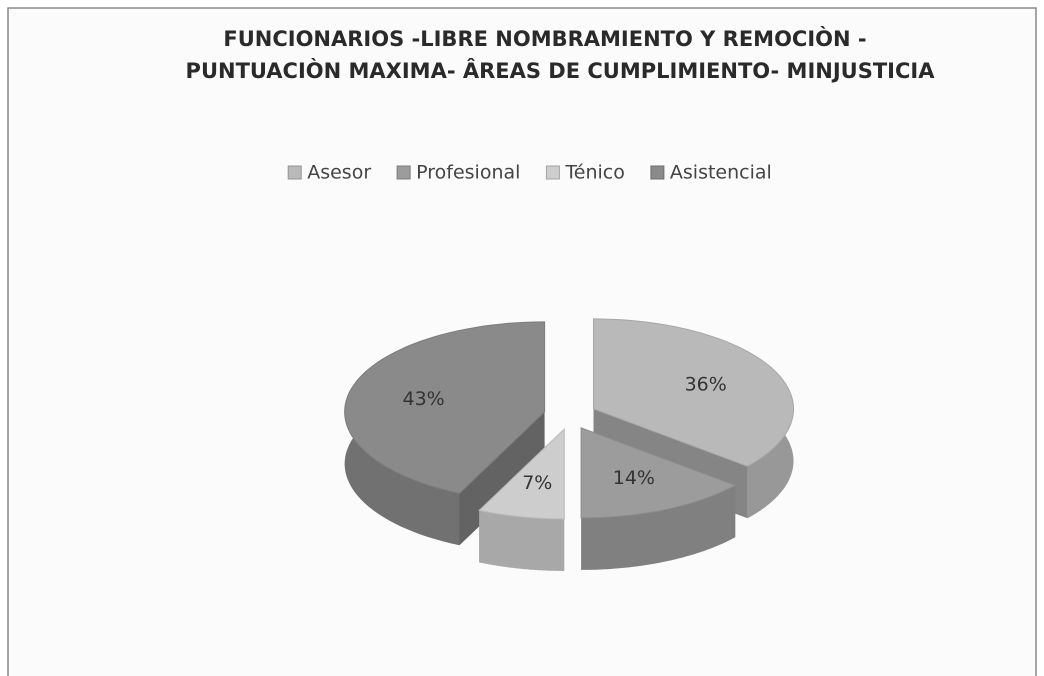  What do you see at coordinates (721, 173) in the screenshot?
I see `legend-label: Asistencial` at bounding box center [721, 173].